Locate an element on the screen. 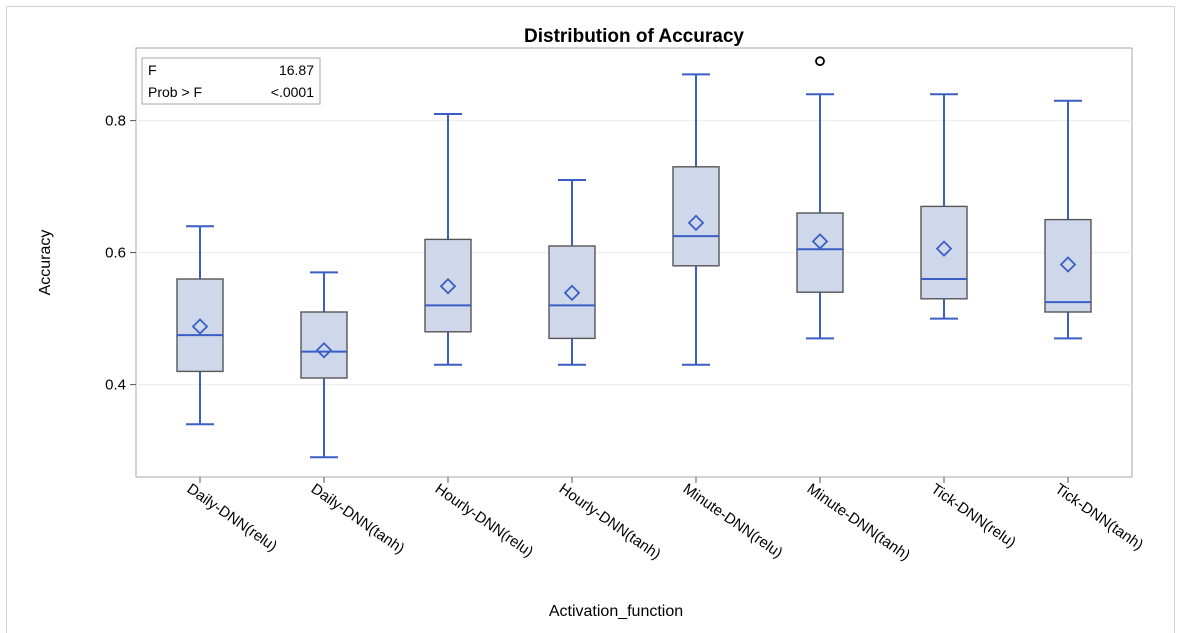 The image size is (1181, 633). inset-box is located at coordinates (231, 81).